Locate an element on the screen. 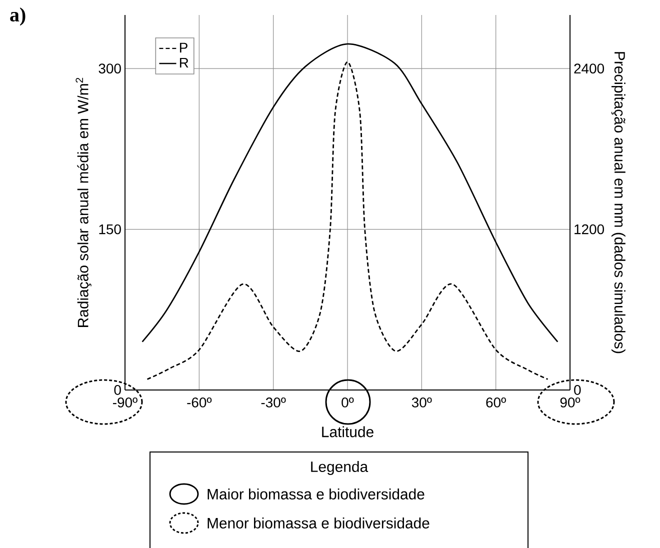  x-tick-label: -30º is located at coordinates (273, 402).